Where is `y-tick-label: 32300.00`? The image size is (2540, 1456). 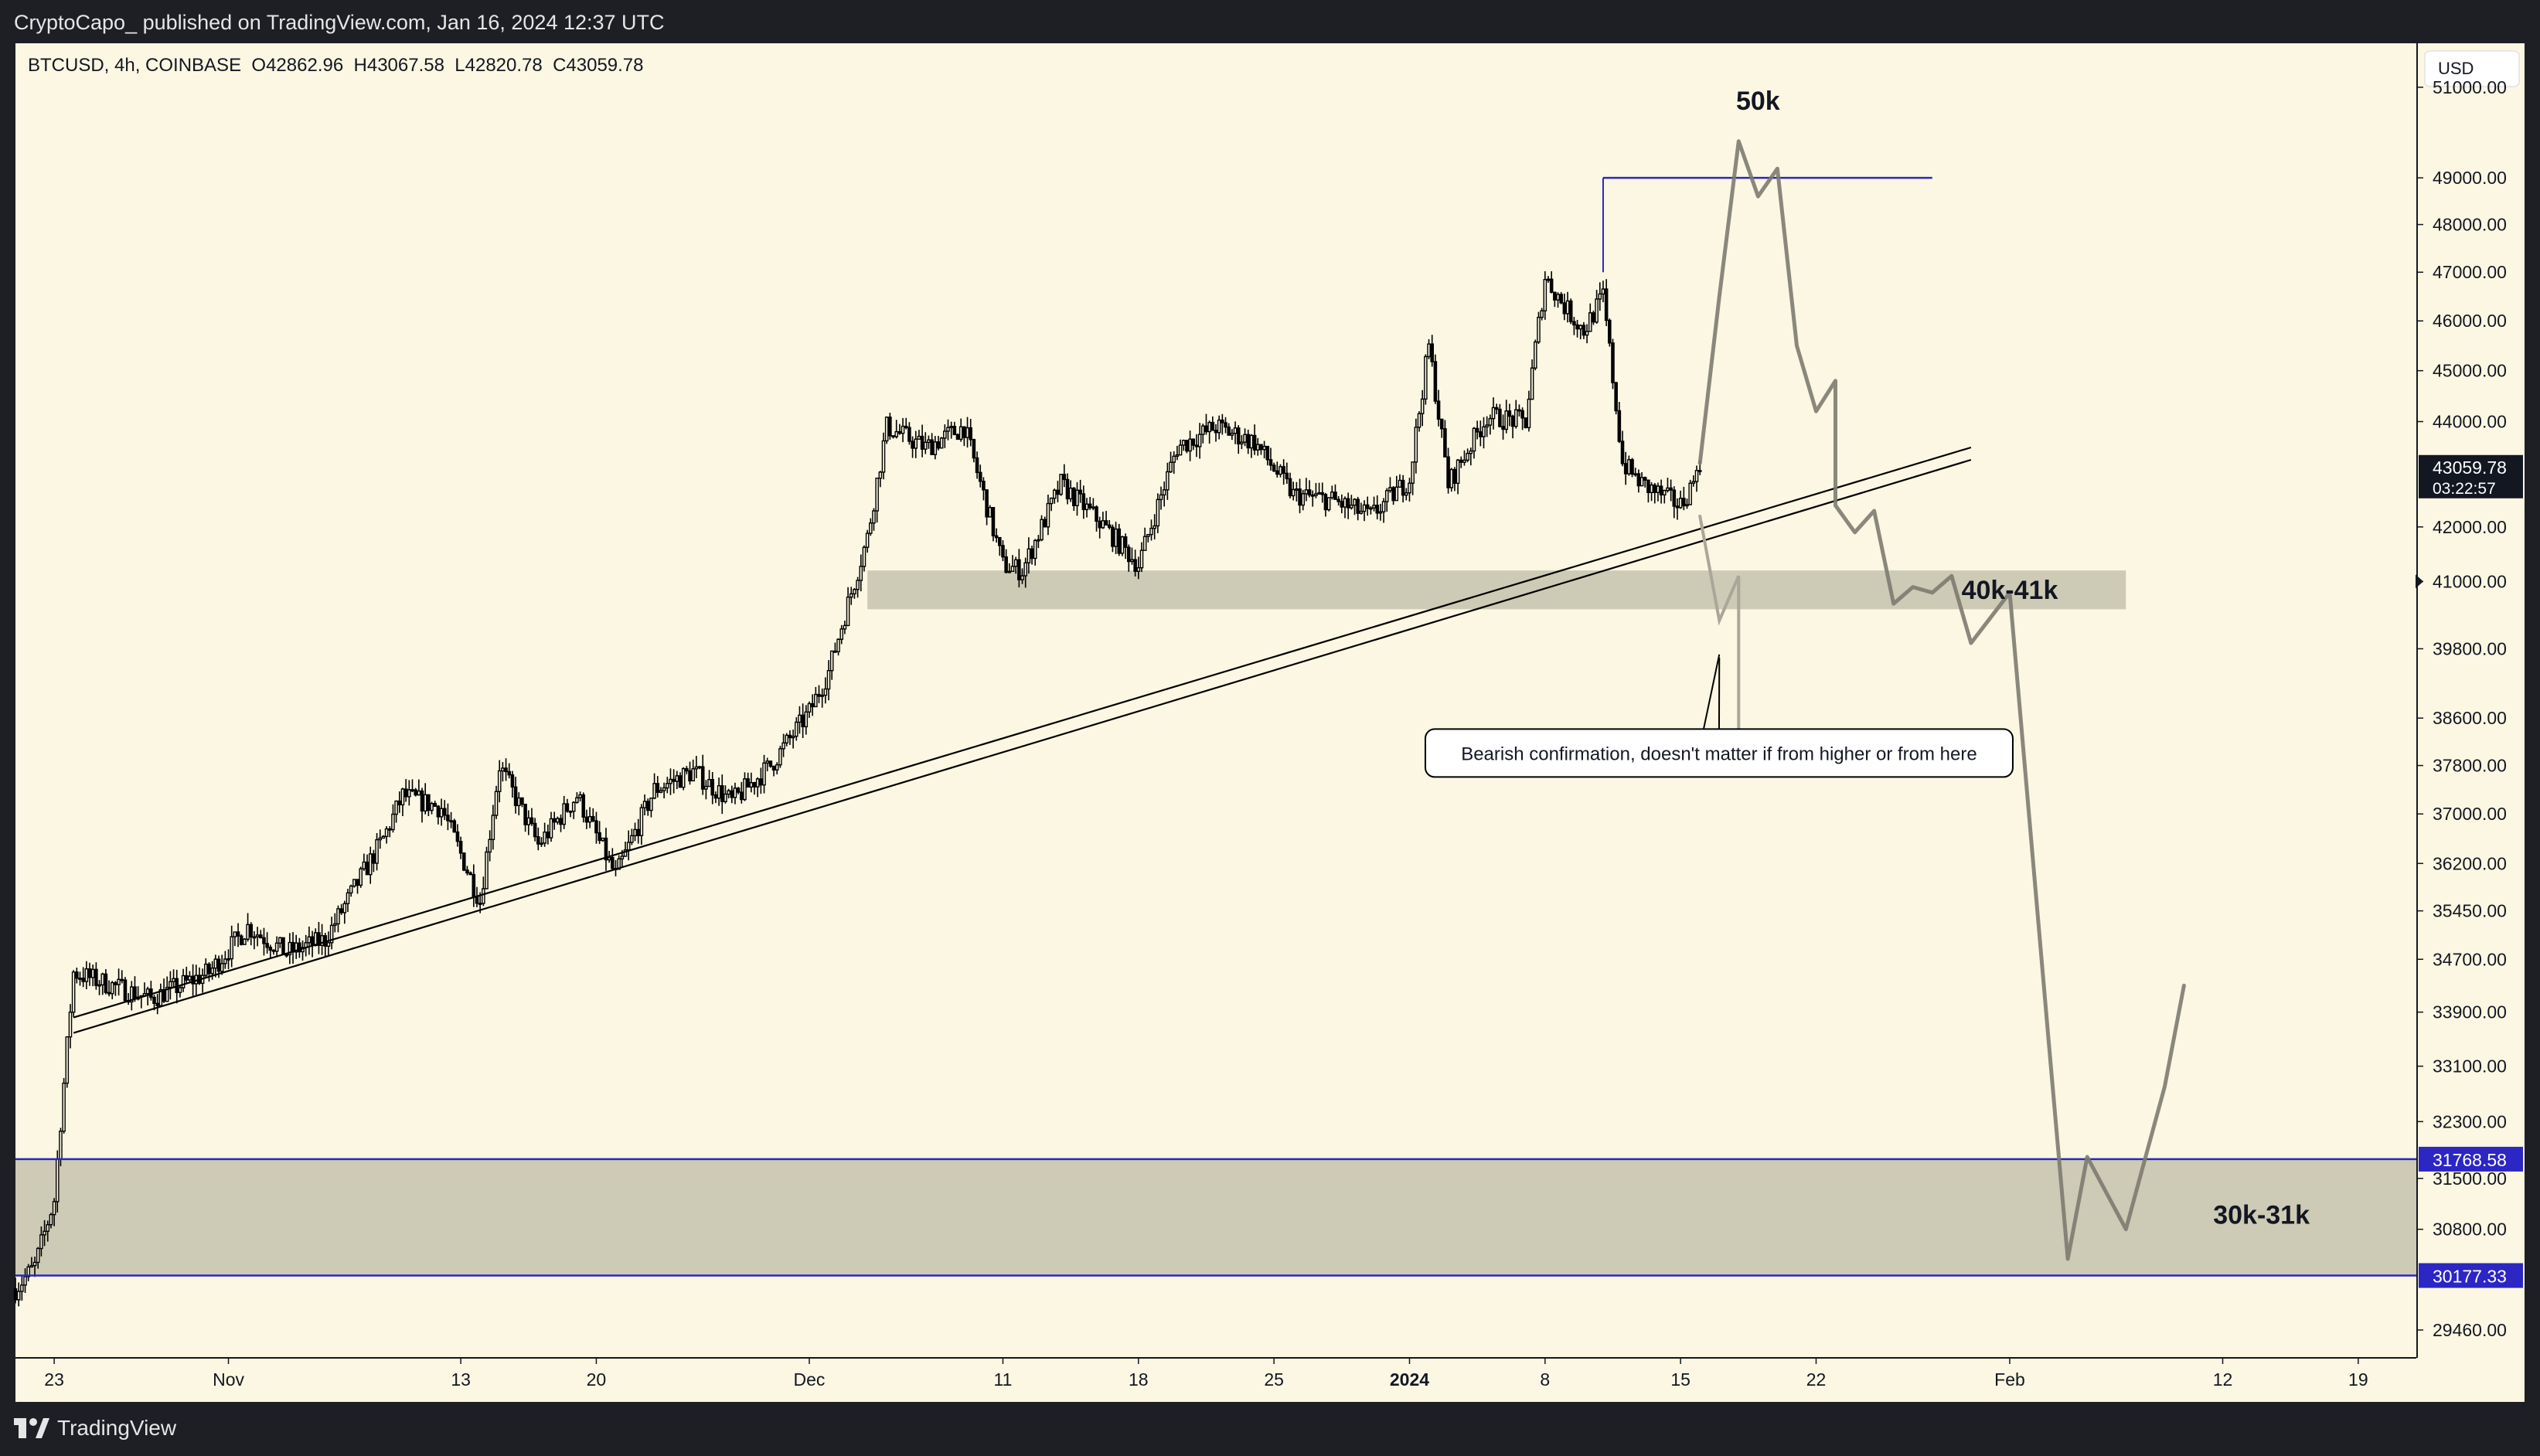
y-tick-label: 32300.00 is located at coordinates (2470, 1121).